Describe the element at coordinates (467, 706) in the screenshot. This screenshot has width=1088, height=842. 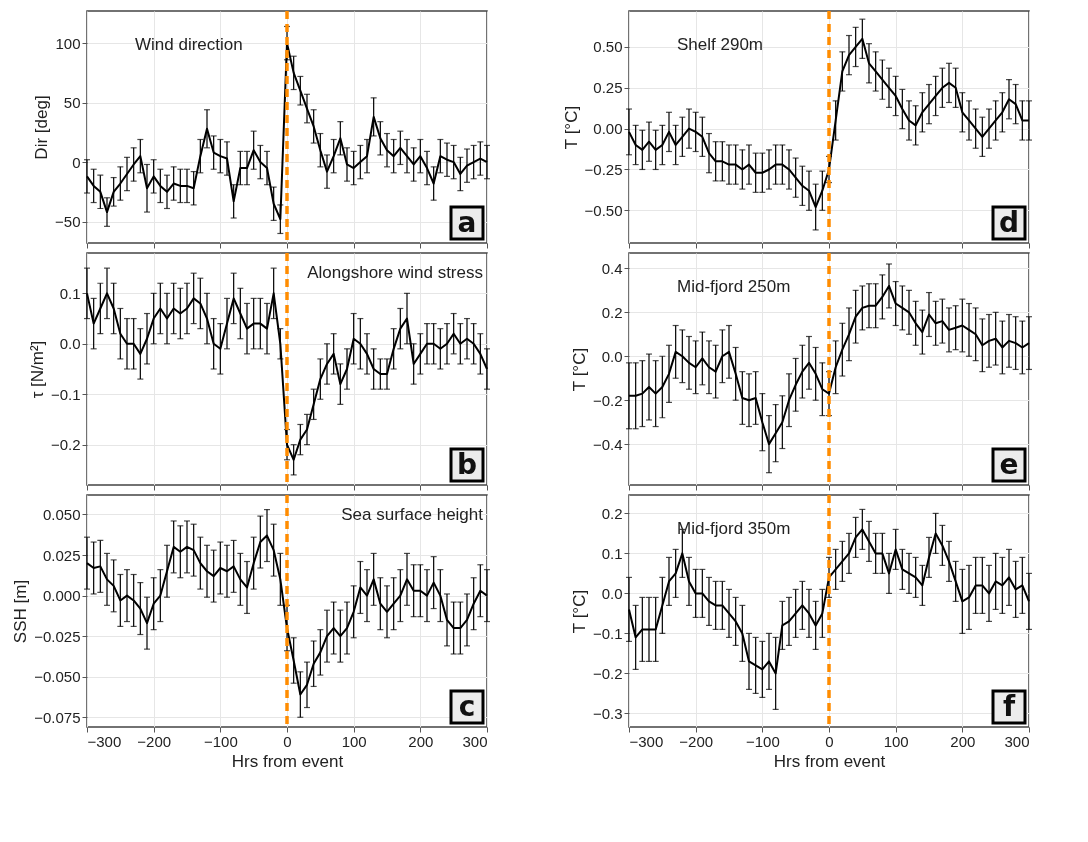
I see `annotation: c` at that location.